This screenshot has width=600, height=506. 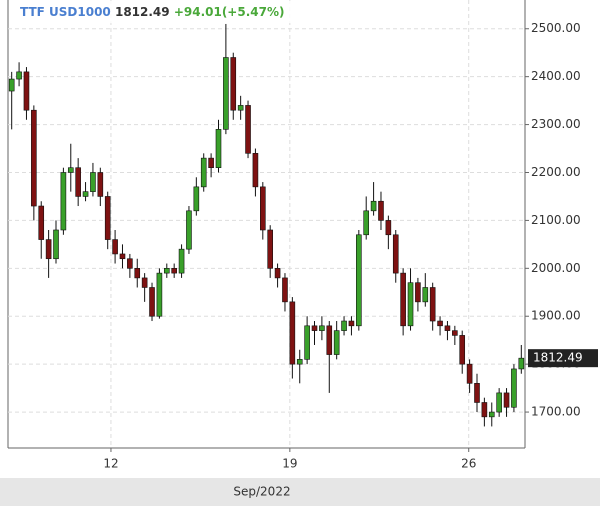 What do you see at coordinates (556, 172) in the screenshot?
I see `y-tick-label: 2200.00` at bounding box center [556, 172].